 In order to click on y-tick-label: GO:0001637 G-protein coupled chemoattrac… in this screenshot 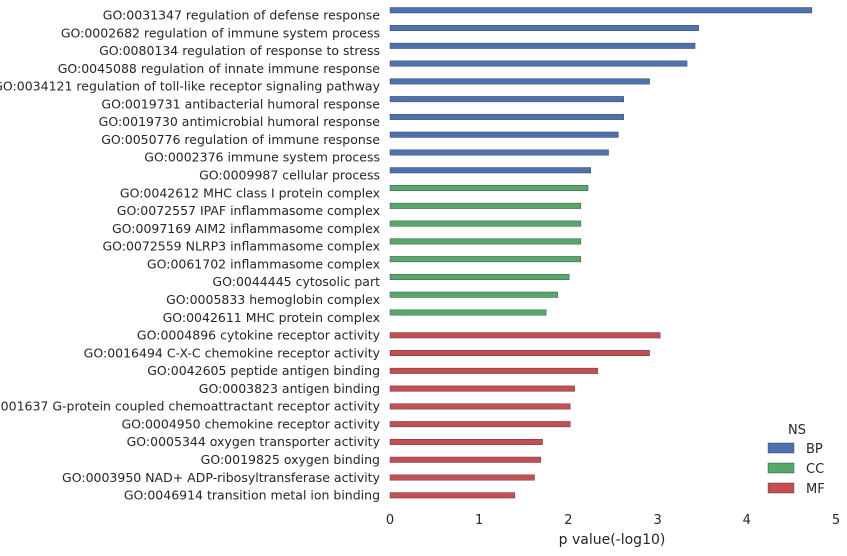, I will do `click(190, 406)`.